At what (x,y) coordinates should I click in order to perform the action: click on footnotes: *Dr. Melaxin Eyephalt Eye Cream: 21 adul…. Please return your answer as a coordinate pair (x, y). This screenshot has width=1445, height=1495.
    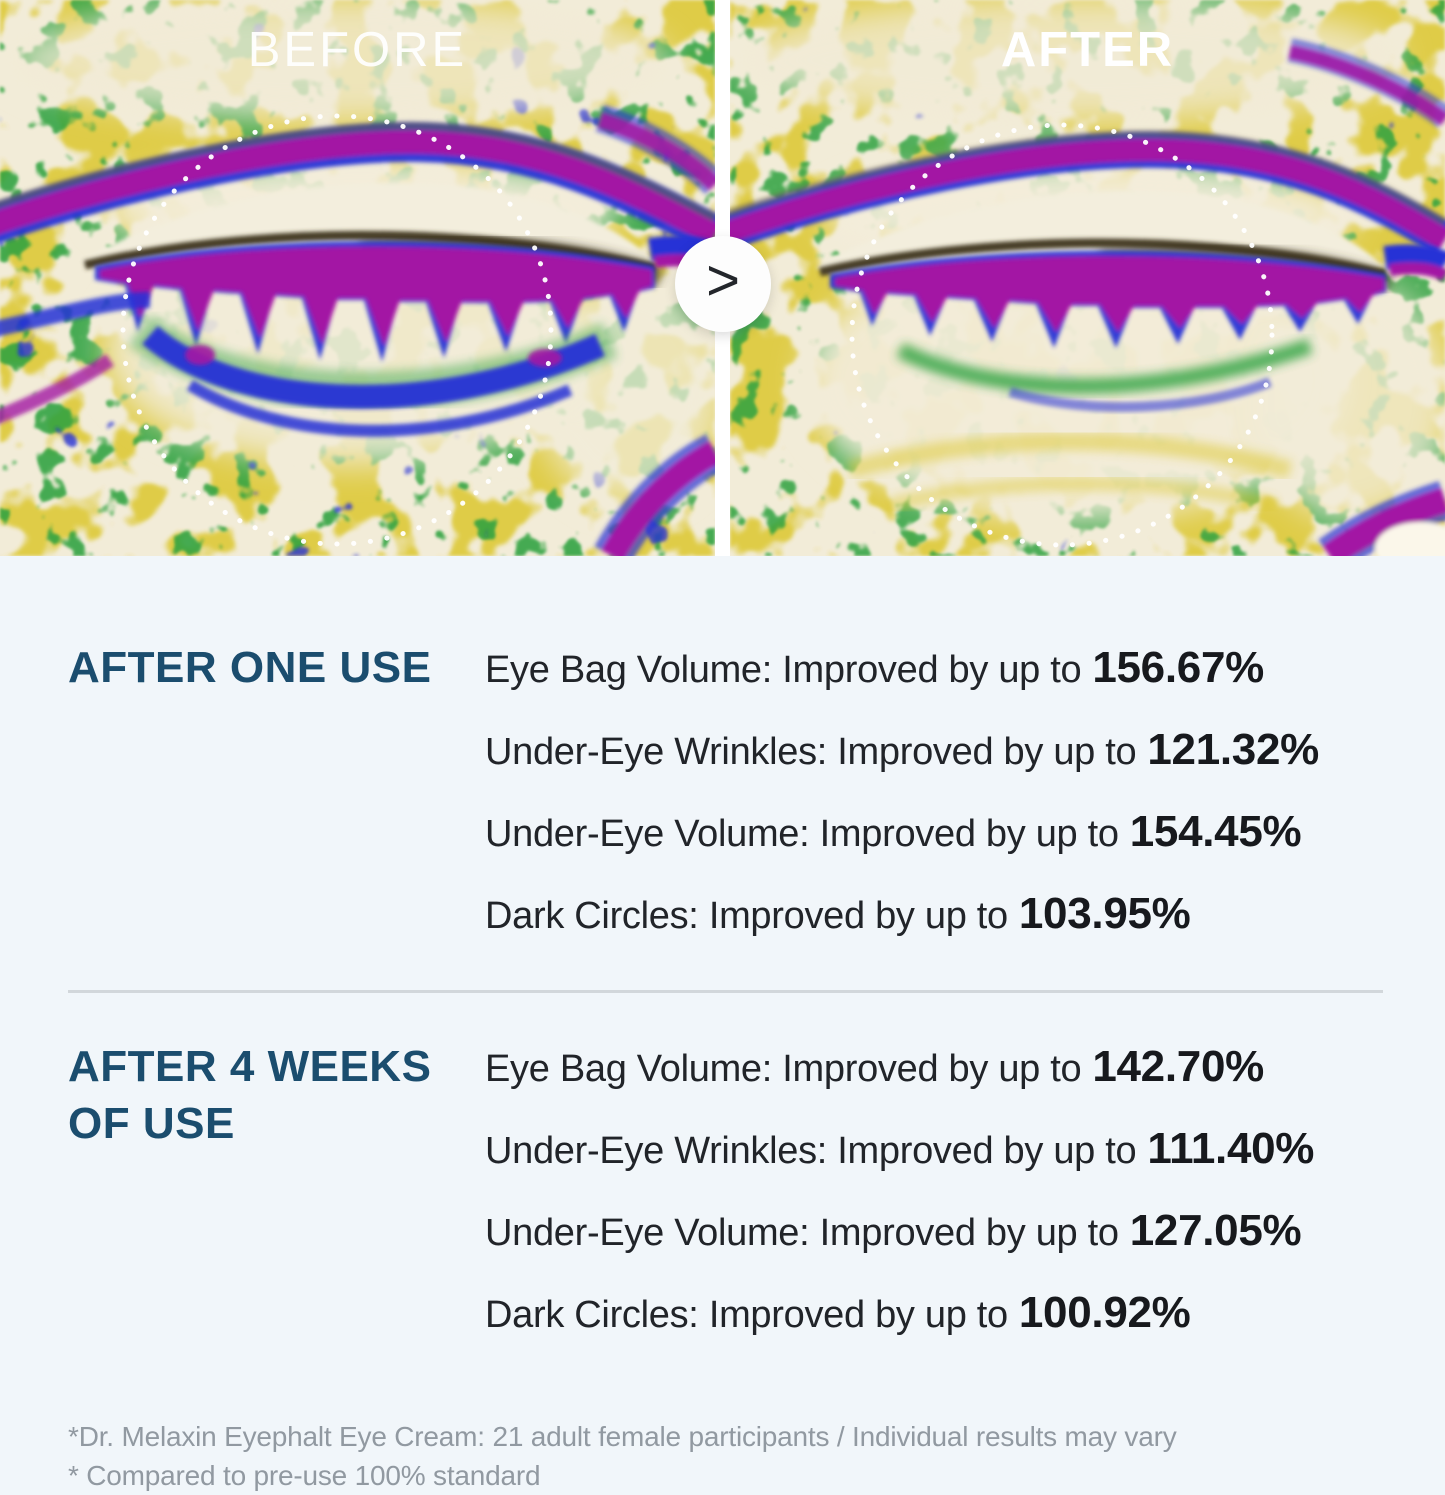
    Looking at the image, I should click on (725, 1456).